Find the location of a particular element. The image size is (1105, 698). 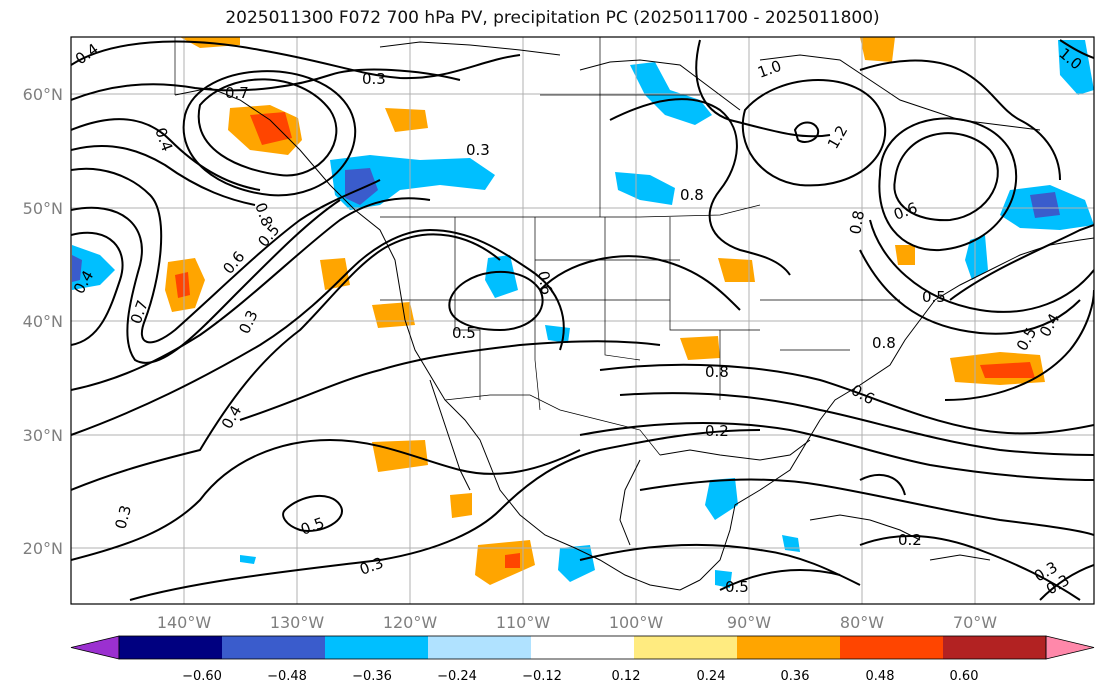

colorbar-tick-label: 0.24 is located at coordinates (711, 676).